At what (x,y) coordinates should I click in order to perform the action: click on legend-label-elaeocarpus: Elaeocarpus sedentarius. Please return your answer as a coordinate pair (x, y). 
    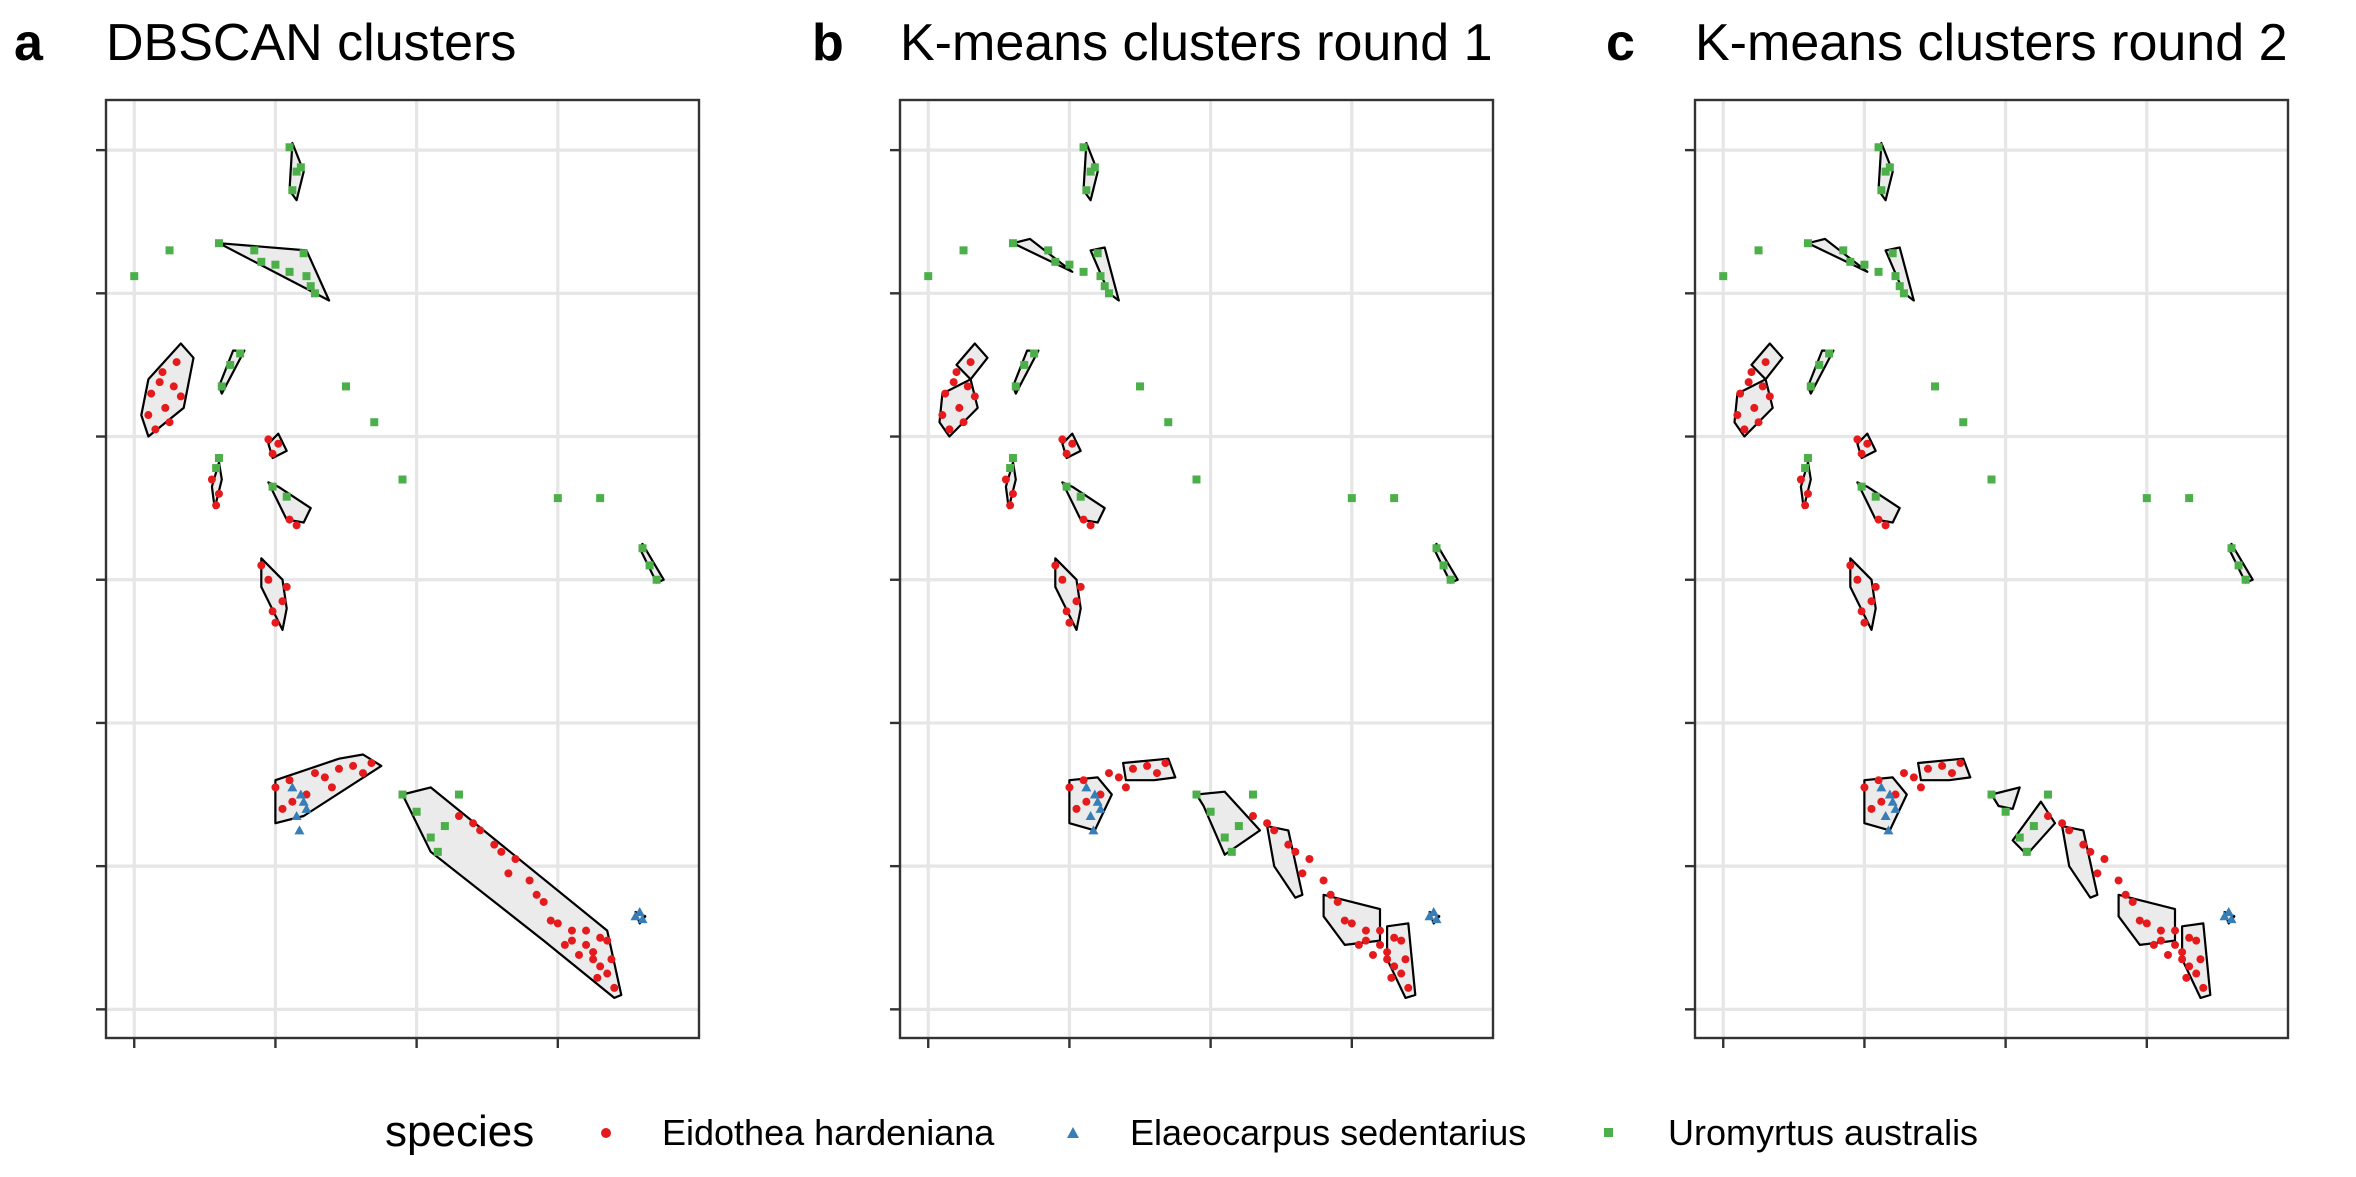
    Looking at the image, I should click on (1328, 1132).